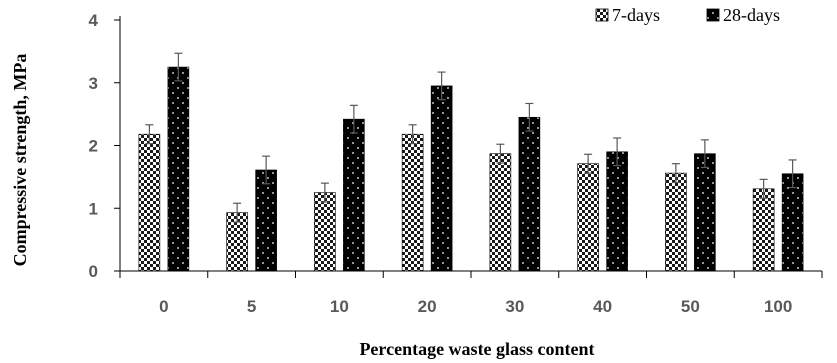  Describe the element at coordinates (163, 306) in the screenshot. I see `x-tick-label: 0` at that location.